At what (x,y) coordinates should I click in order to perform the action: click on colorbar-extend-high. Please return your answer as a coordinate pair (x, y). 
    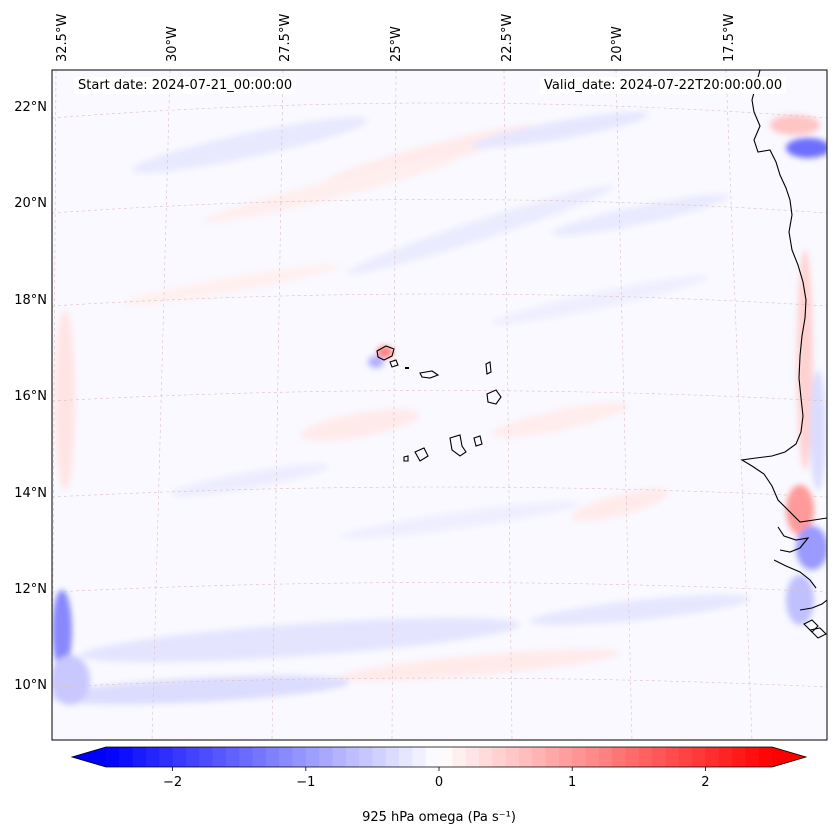
    Looking at the image, I should click on (789, 757).